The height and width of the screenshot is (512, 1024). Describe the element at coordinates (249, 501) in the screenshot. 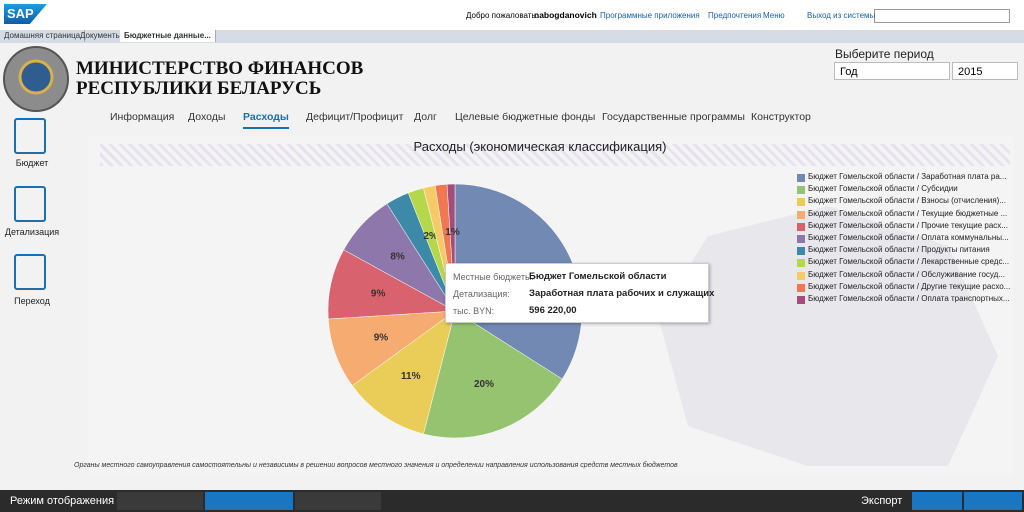

I see `chart-view-button` at that location.